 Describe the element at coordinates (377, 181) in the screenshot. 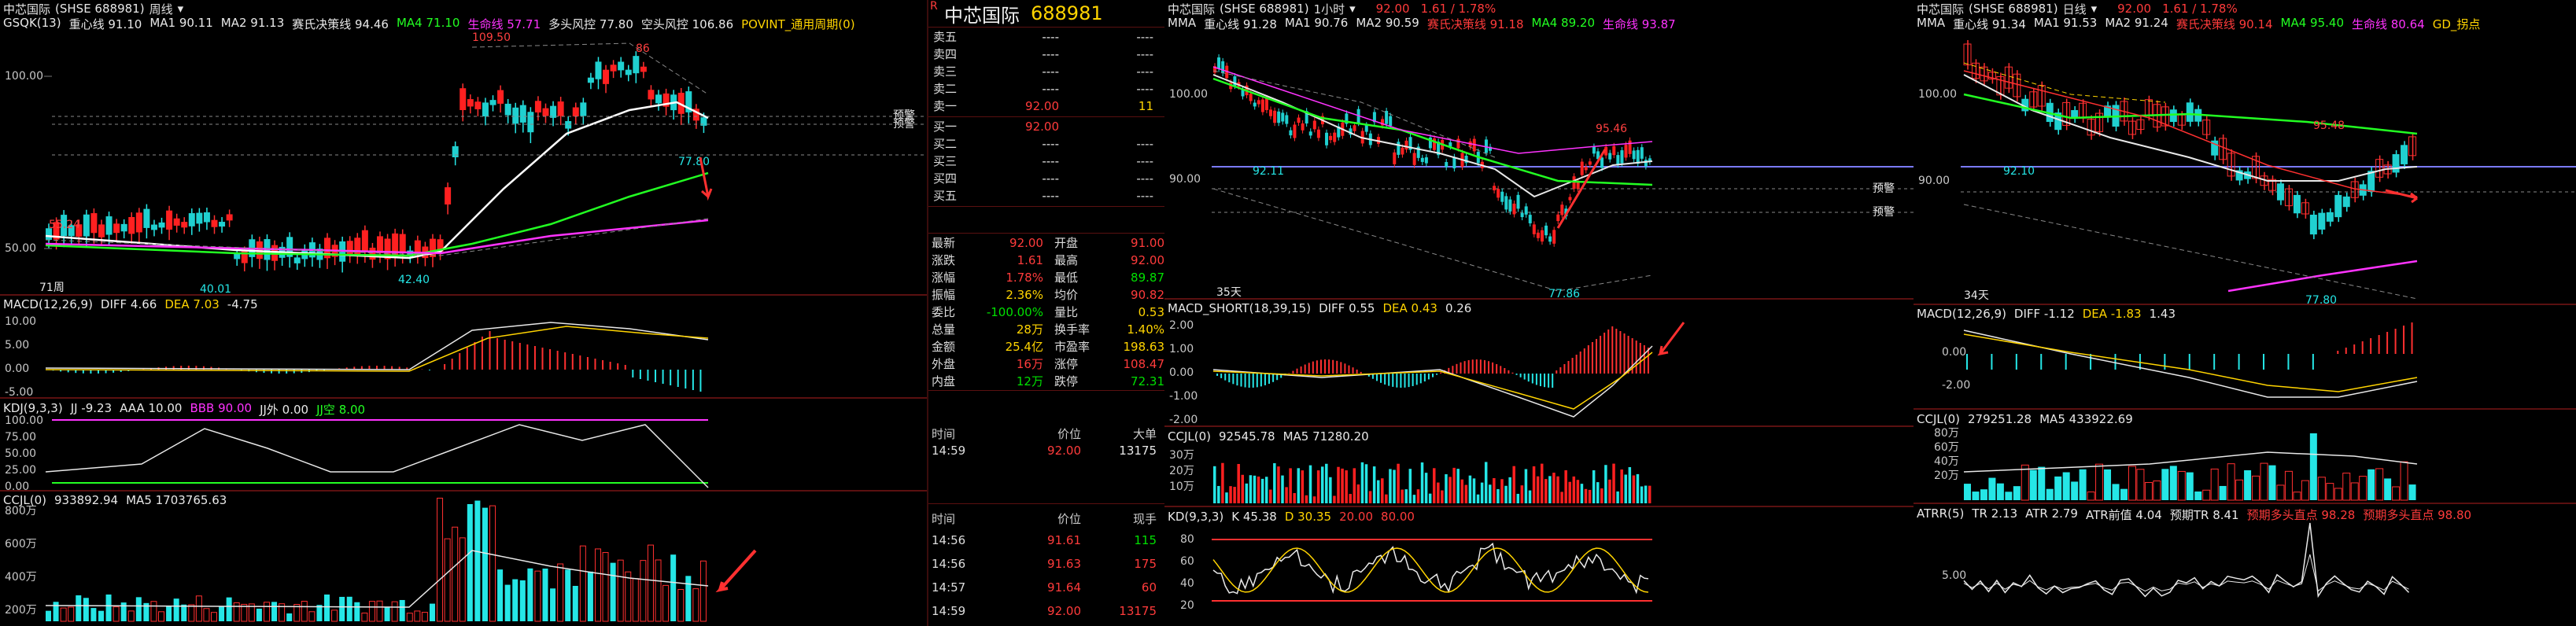

I see `ma-line` at that location.